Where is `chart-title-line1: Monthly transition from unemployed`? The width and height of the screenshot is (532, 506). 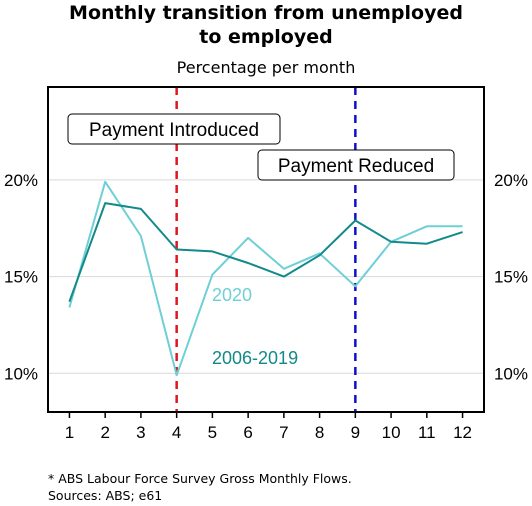
chart-title-line1: Monthly transition from unemployed is located at coordinates (266, 13).